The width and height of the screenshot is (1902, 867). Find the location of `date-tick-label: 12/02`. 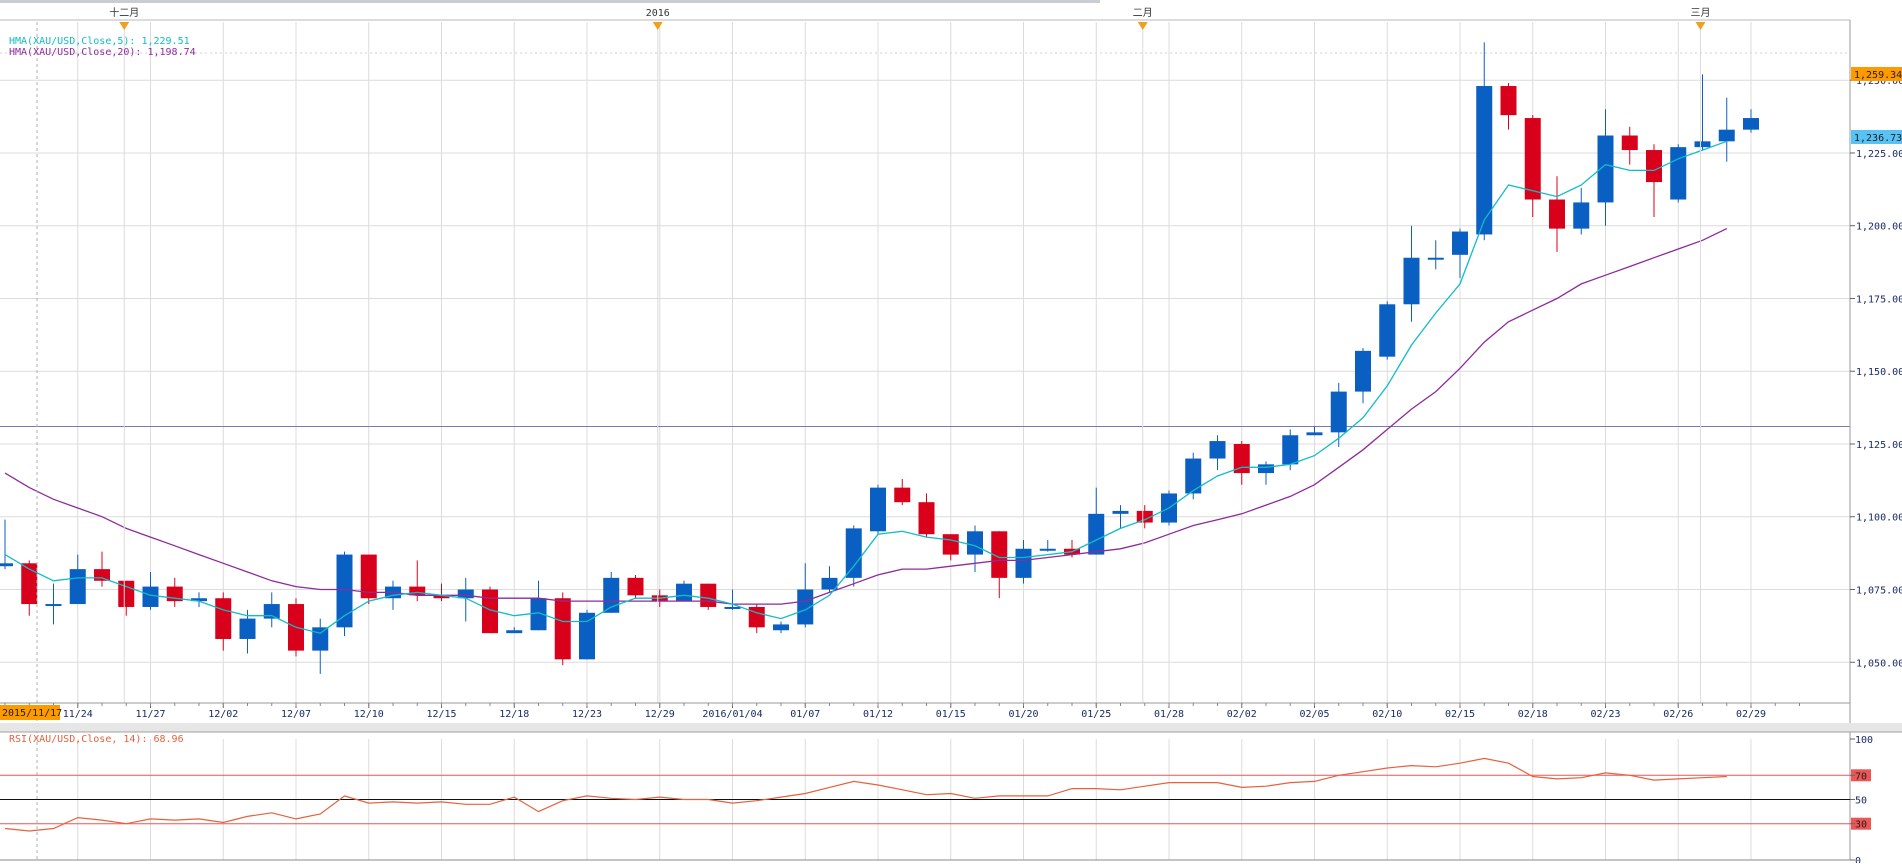

date-tick-label: 12/02 is located at coordinates (223, 714).